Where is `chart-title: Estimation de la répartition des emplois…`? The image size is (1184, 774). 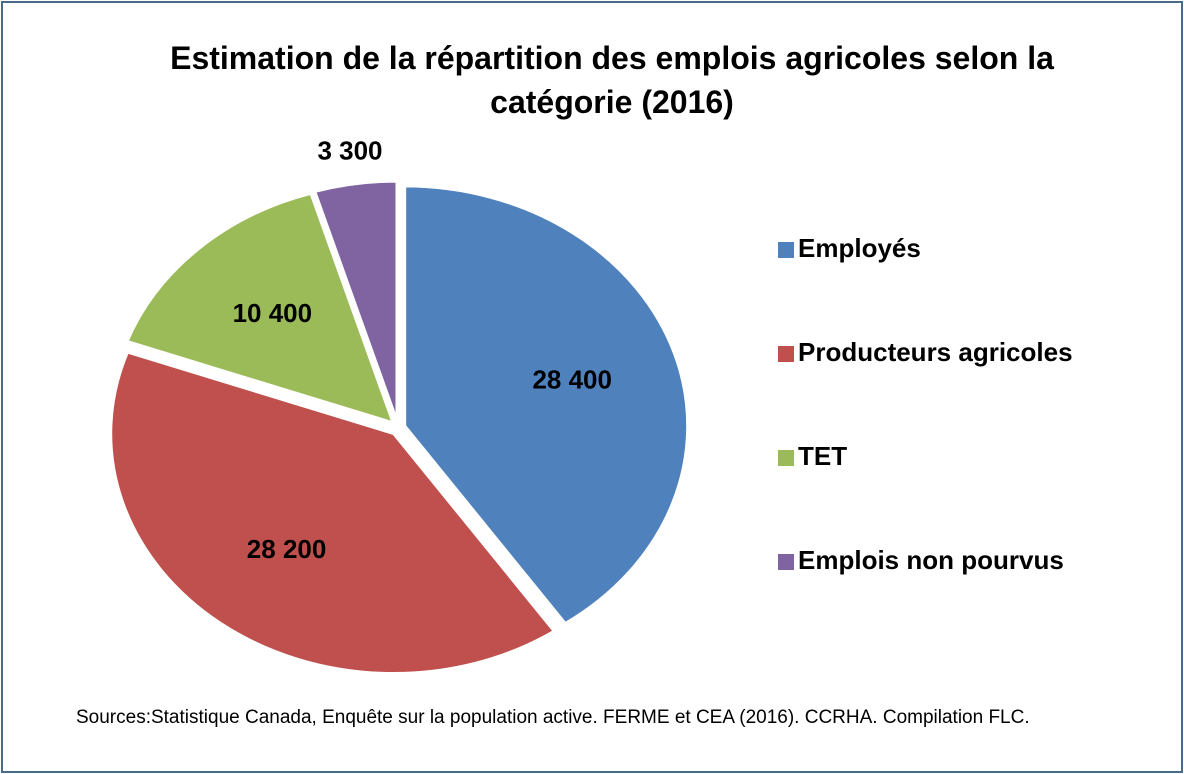 chart-title: Estimation de la répartition des emplois… is located at coordinates (612, 80).